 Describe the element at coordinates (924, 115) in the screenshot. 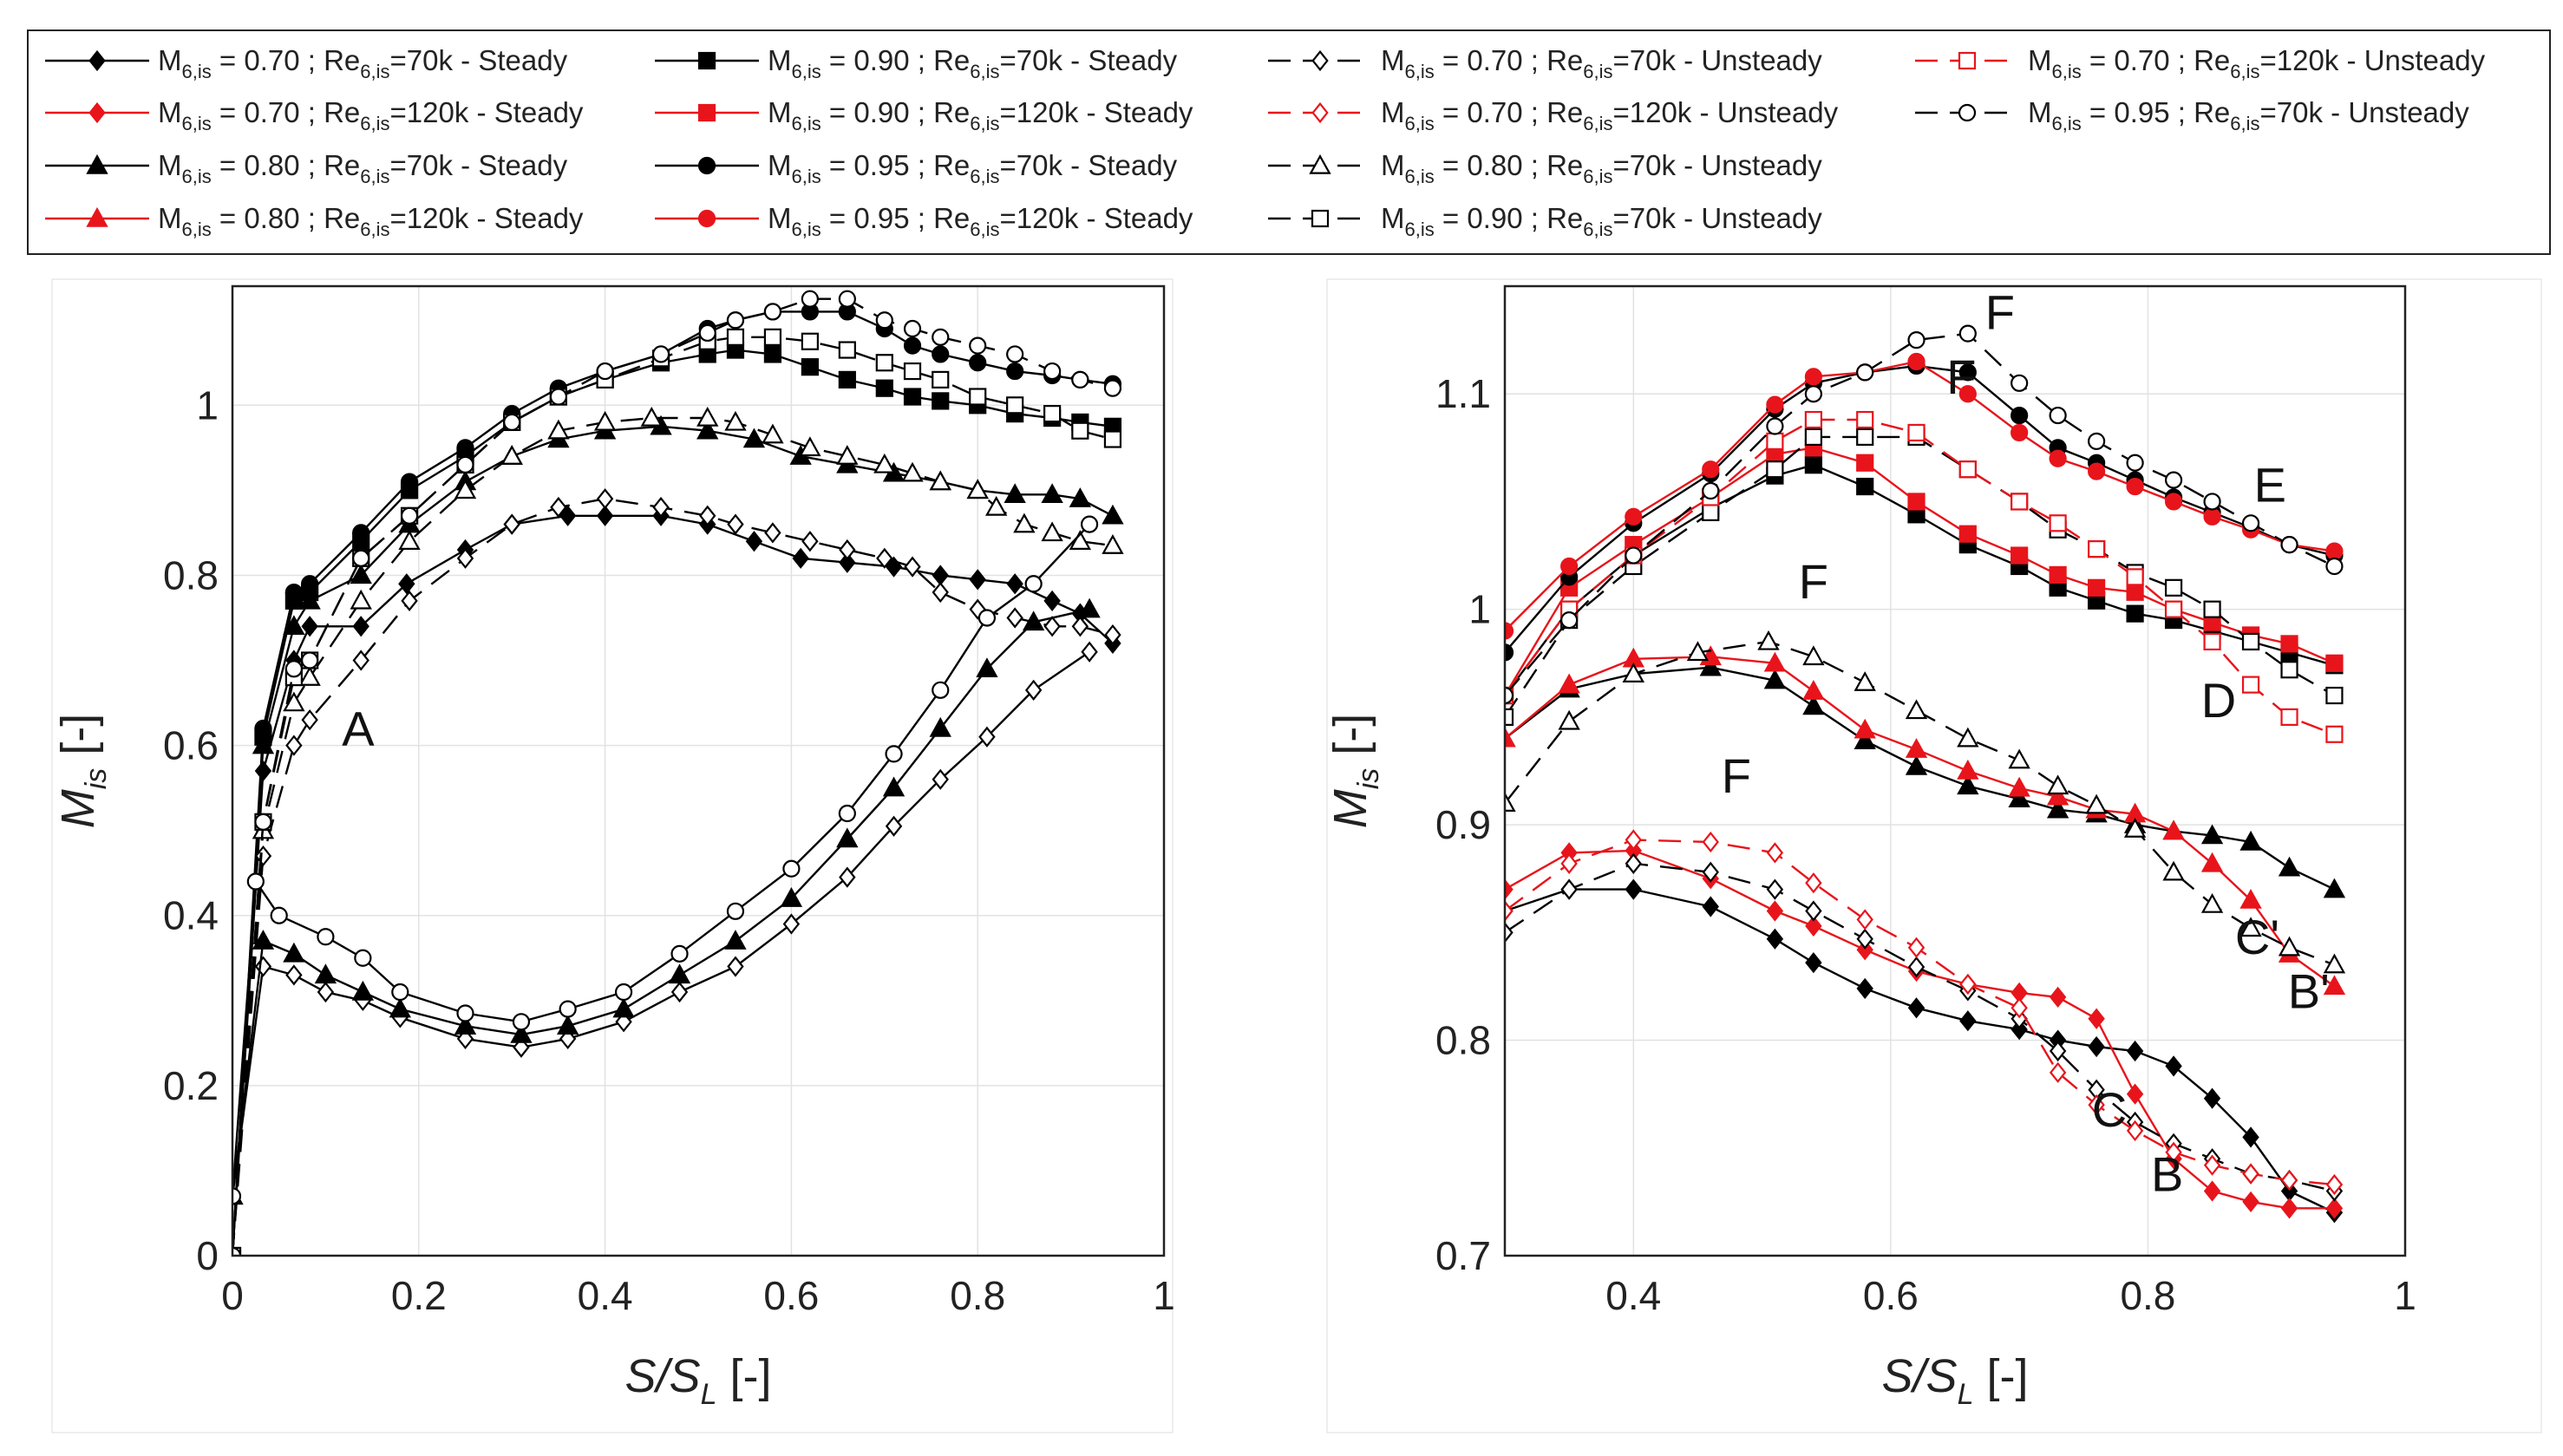

I see `legend-item: M6,is = 0.90 ; Re6,is=120k - Steady` at that location.